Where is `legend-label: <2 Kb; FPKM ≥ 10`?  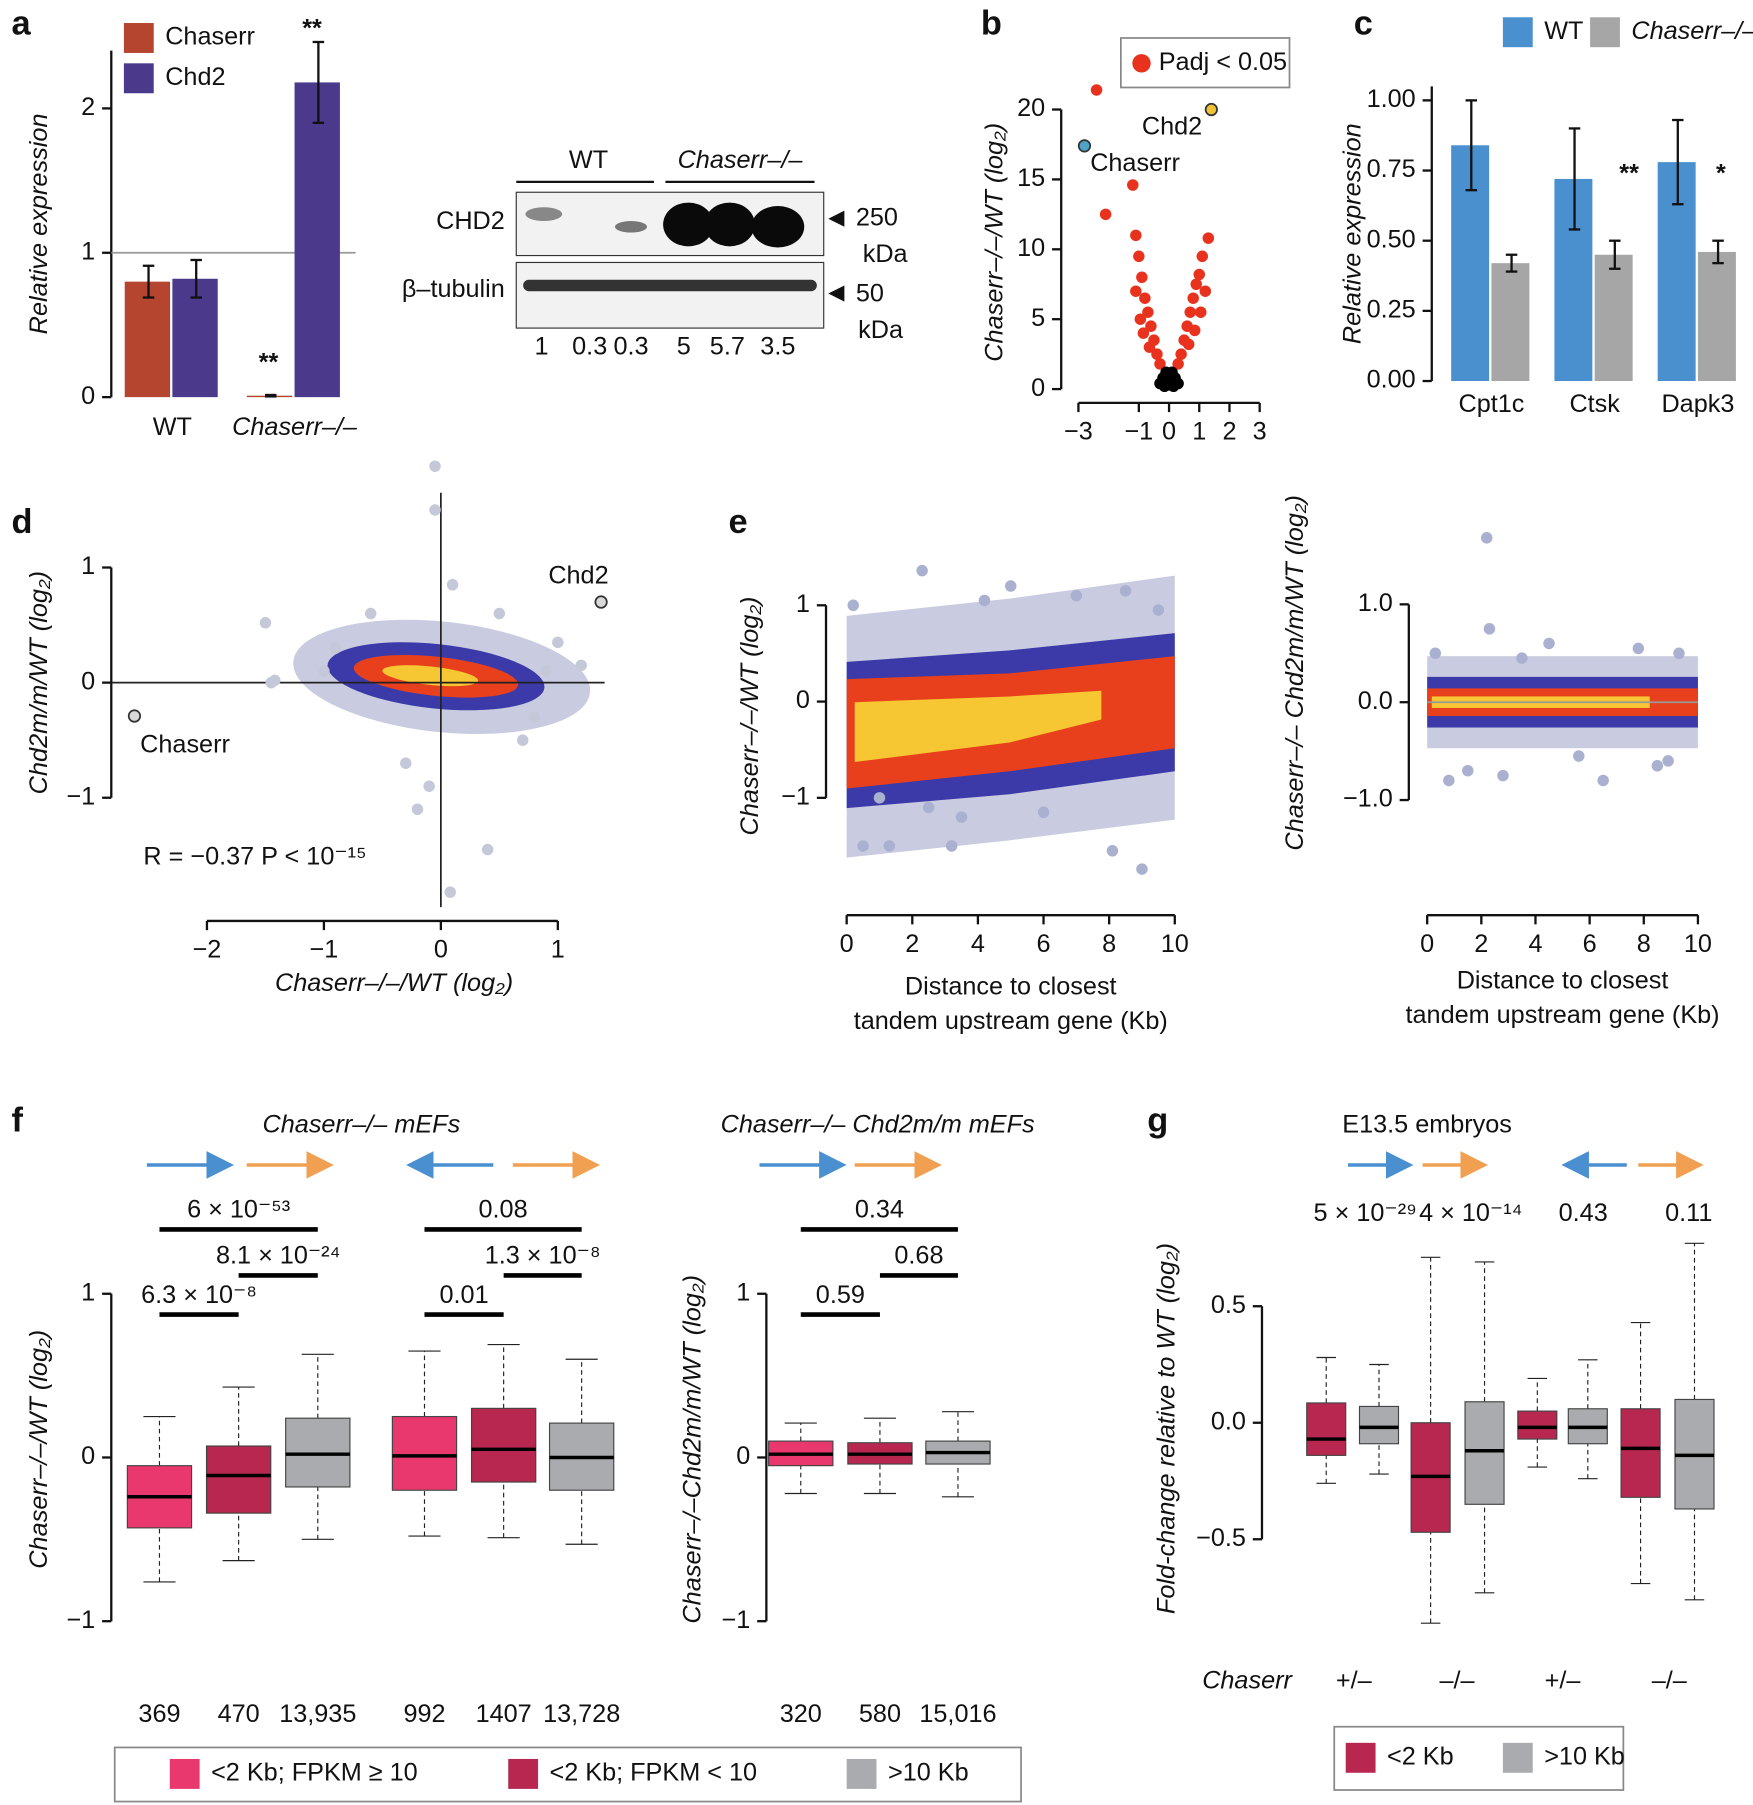 legend-label: <2 Kb; FPKM ≥ 10 is located at coordinates (314, 1773).